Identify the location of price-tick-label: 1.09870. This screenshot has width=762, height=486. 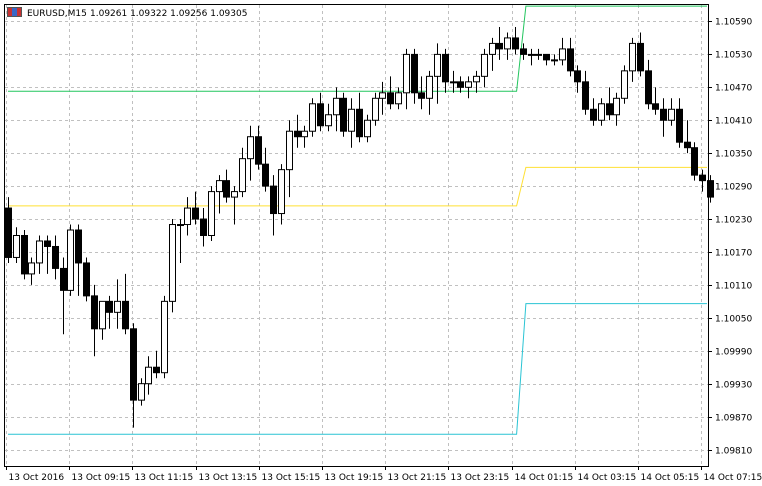
(733, 419).